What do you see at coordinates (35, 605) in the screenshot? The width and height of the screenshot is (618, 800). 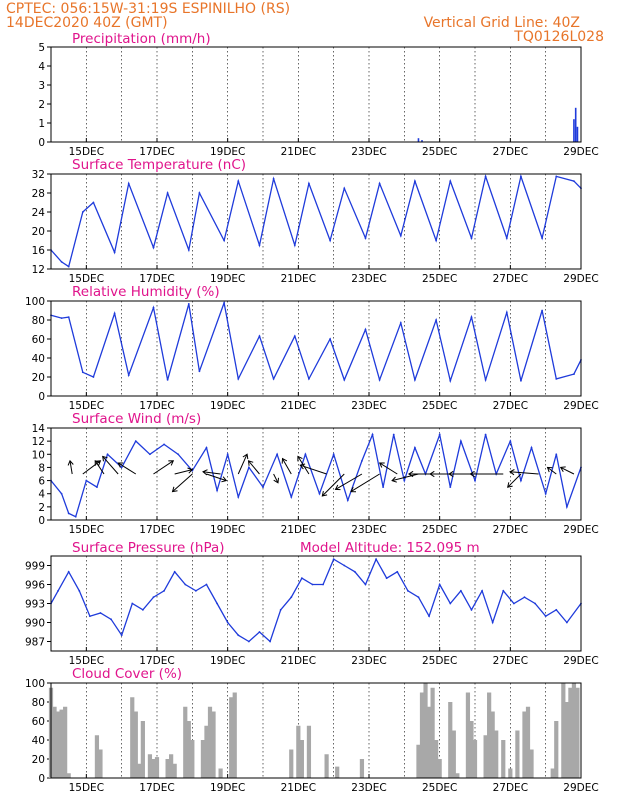 I see `y-tick-label: 993` at bounding box center [35, 605].